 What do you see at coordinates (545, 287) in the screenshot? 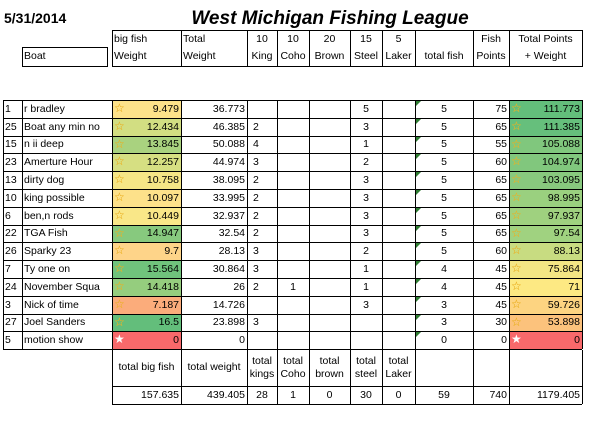
I see `total-points-weight: 71` at bounding box center [545, 287].